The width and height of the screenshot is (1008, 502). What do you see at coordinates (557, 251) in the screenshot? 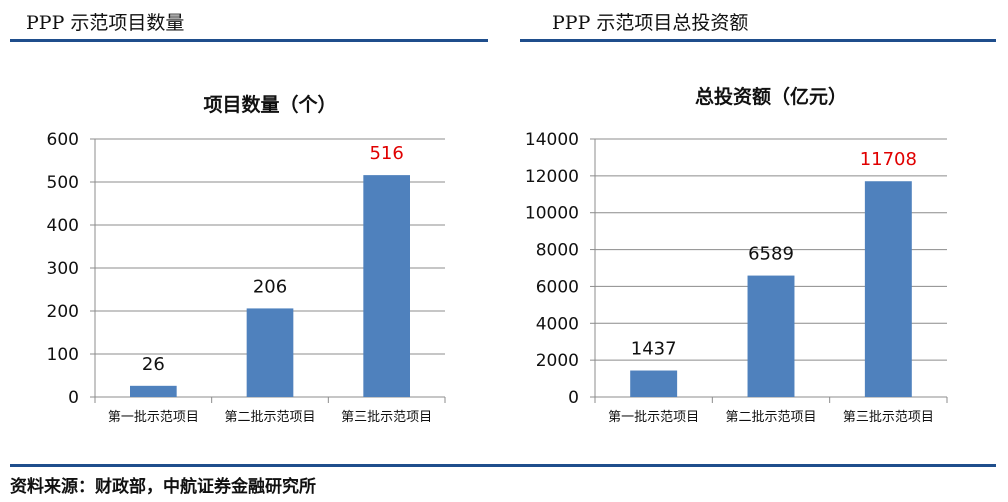
I see `investment-y-tick-label: 8000` at bounding box center [557, 251].